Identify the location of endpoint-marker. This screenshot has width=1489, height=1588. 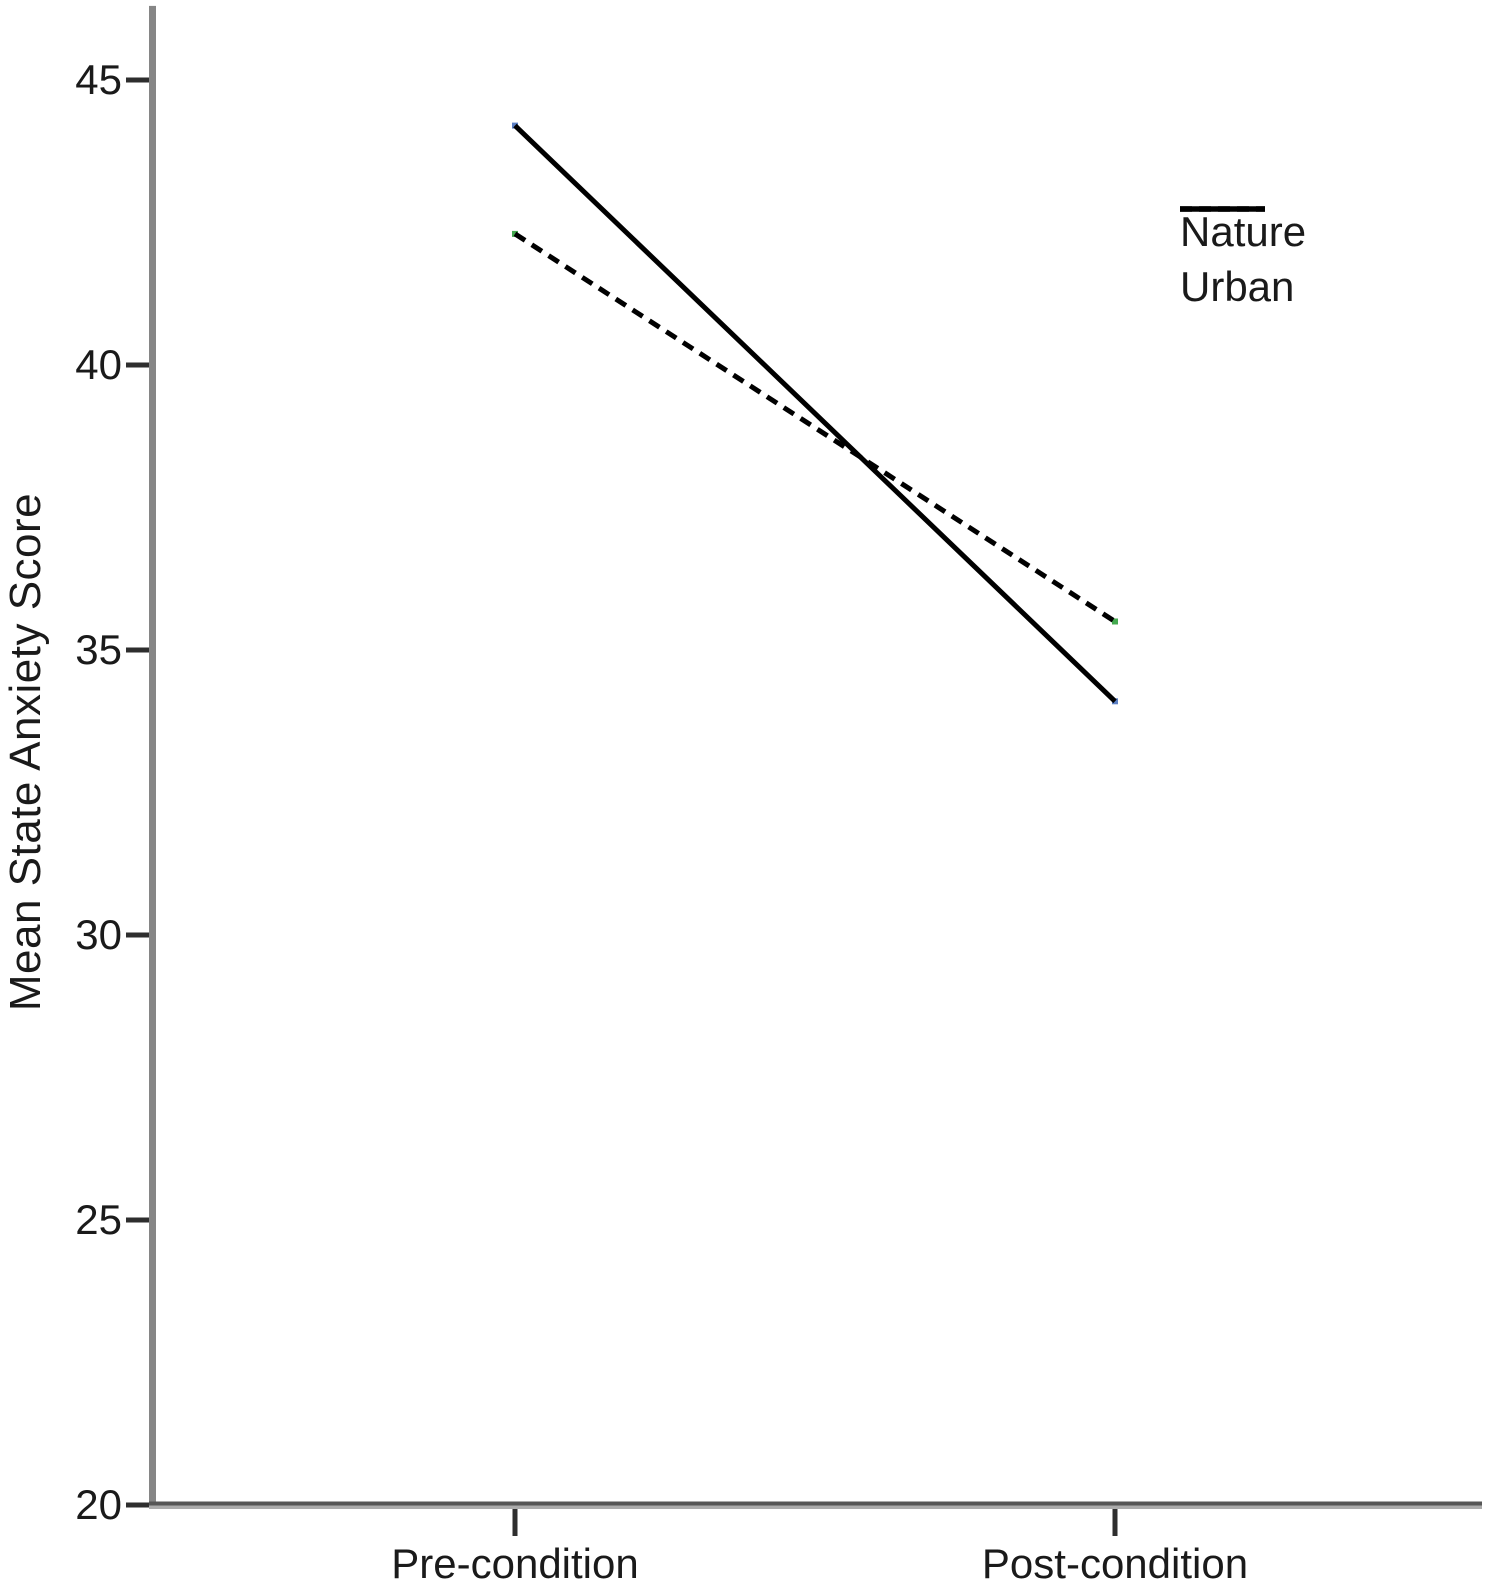
(1115, 621).